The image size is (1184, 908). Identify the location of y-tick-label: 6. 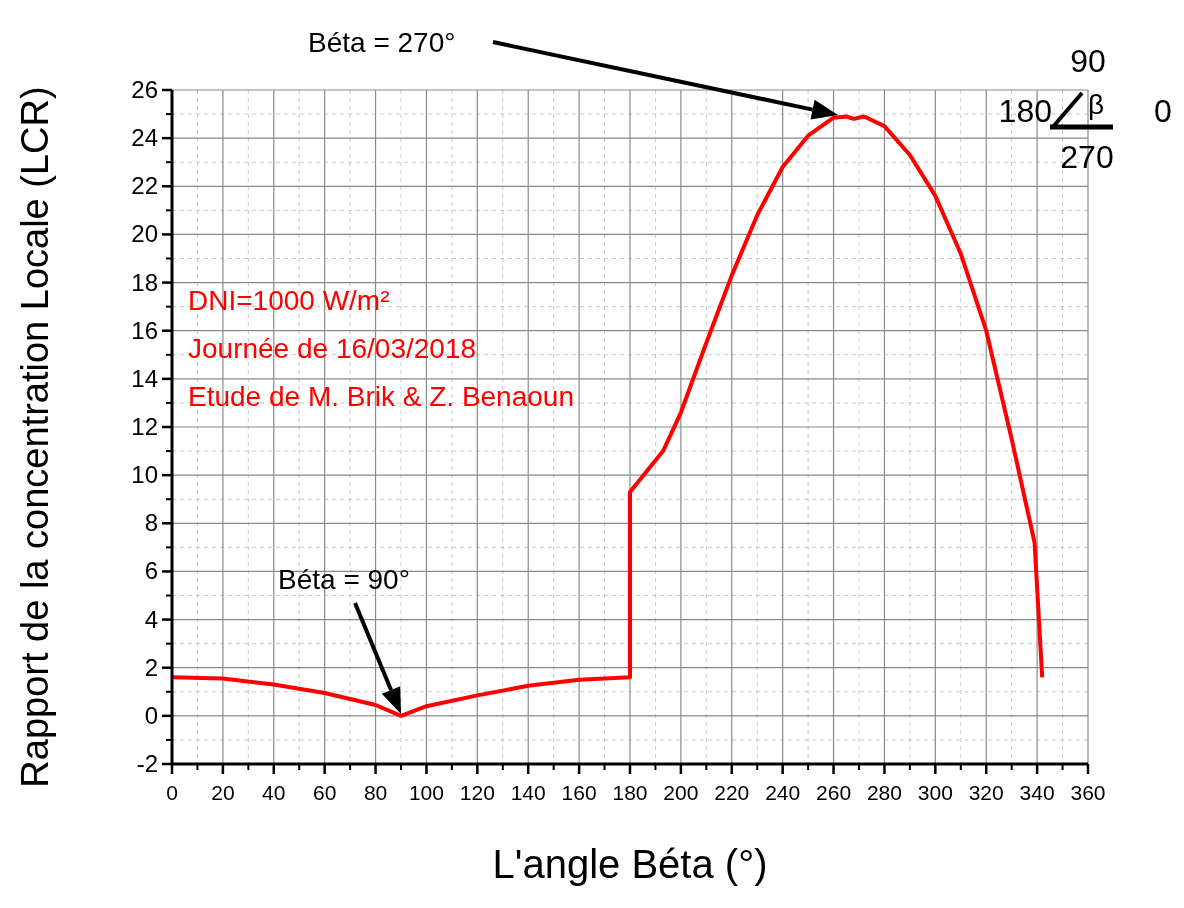
(151, 571).